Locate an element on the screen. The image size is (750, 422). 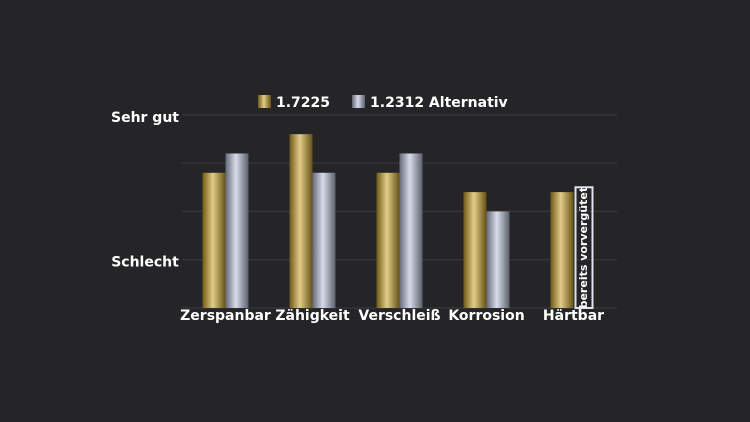
legend-label: 1.2312 Alternativ is located at coordinates (439, 103).